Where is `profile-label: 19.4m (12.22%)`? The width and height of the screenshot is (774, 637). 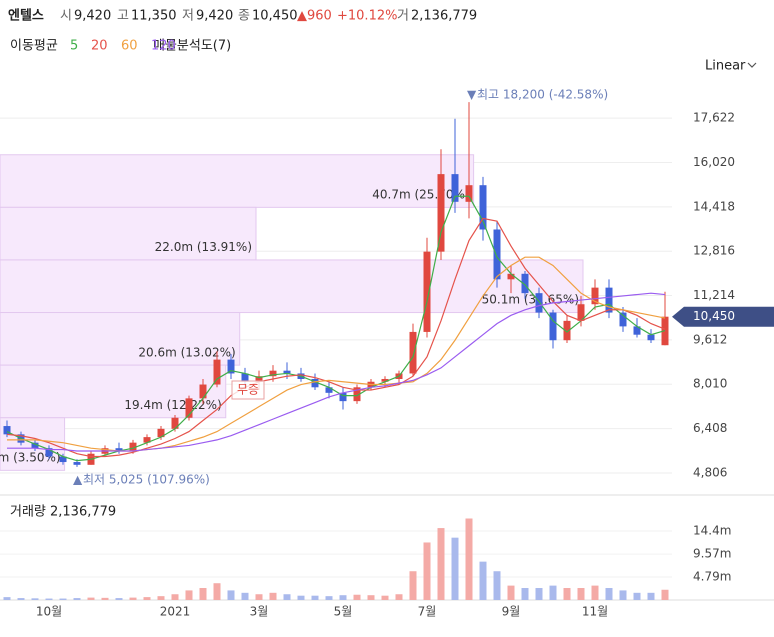 profile-label: 19.4m (12.22%) is located at coordinates (172, 405).